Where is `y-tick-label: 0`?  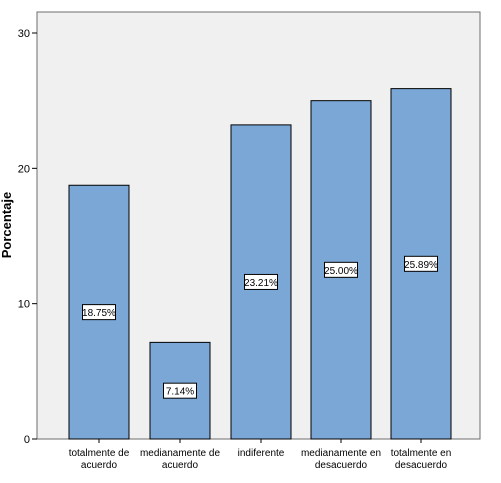
y-tick-label: 0 is located at coordinates (27, 440).